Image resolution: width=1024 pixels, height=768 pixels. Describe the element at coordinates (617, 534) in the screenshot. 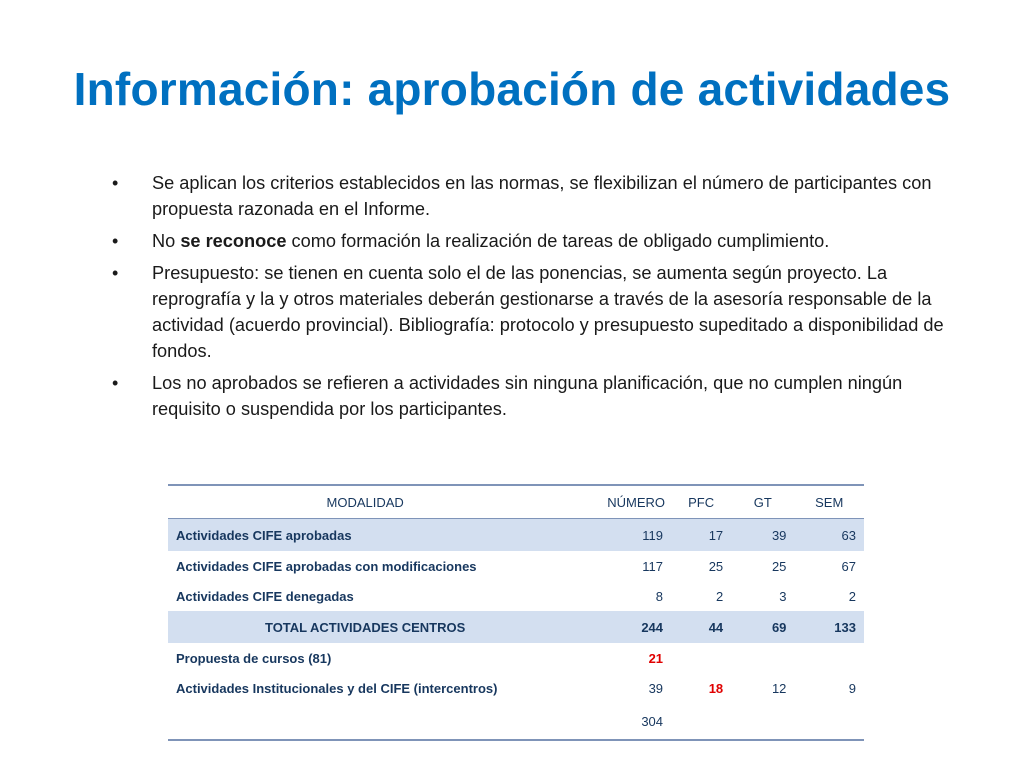

I see `cell-numero: 119` at that location.